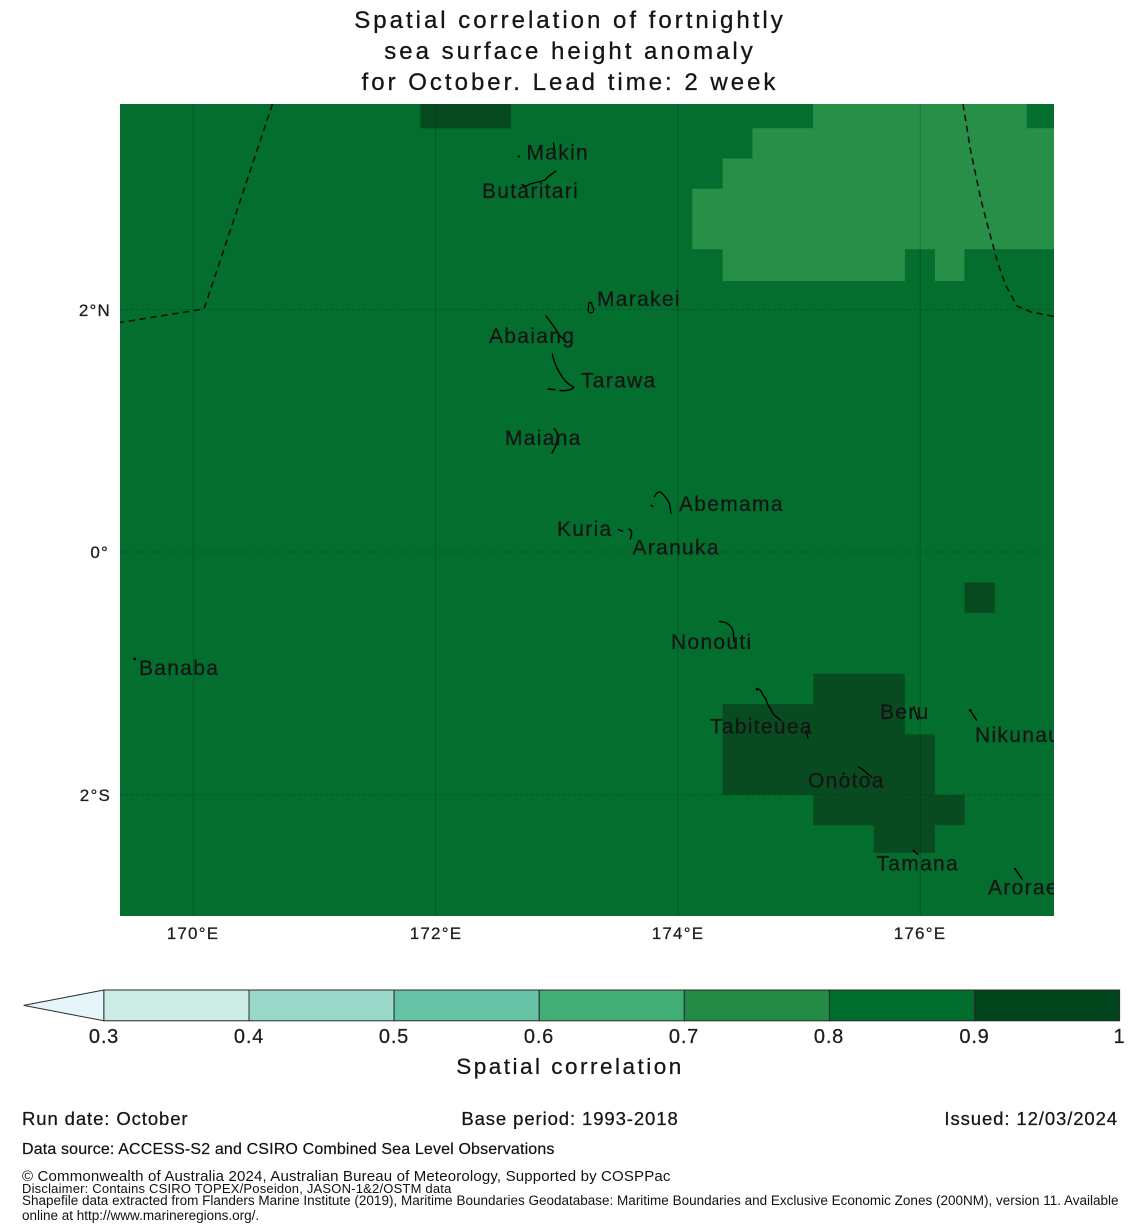 The height and width of the screenshot is (1230, 1140). Describe the element at coordinates (1021, 888) in the screenshot. I see `svg-text: Arorae` at that location.